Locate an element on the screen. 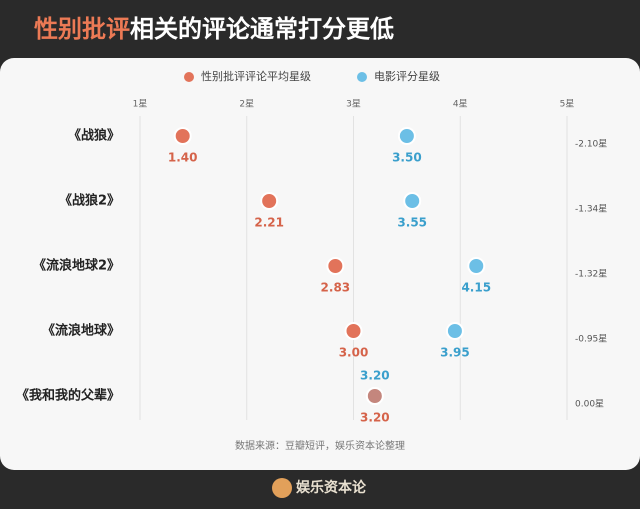 Image resolution: width=640 pixels, height=509 pixels. category-label: 《战狼2》 is located at coordinates (89, 201).